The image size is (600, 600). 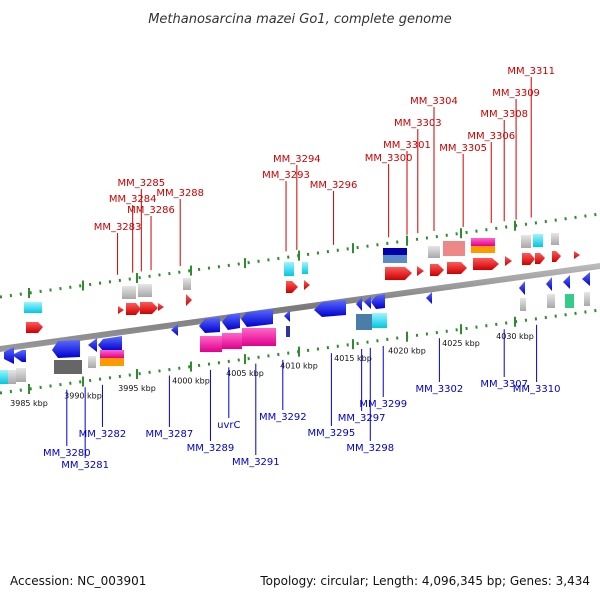 What do you see at coordinates (491, 136) in the screenshot?
I see `forward-gene-label: MM_3306` at bounding box center [491, 136].